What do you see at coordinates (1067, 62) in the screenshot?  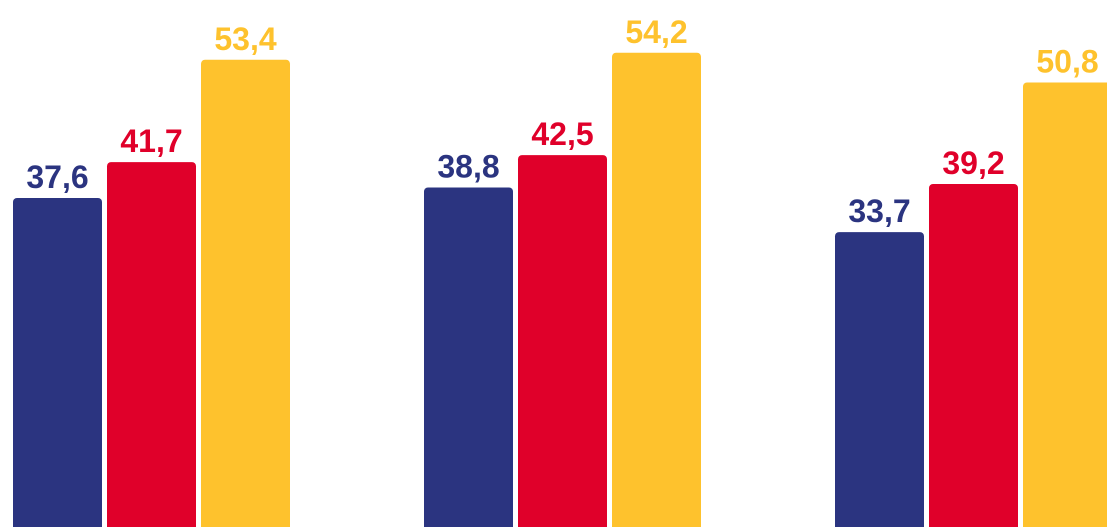 I see `value-label-s3-g3: 50,8` at bounding box center [1067, 62].